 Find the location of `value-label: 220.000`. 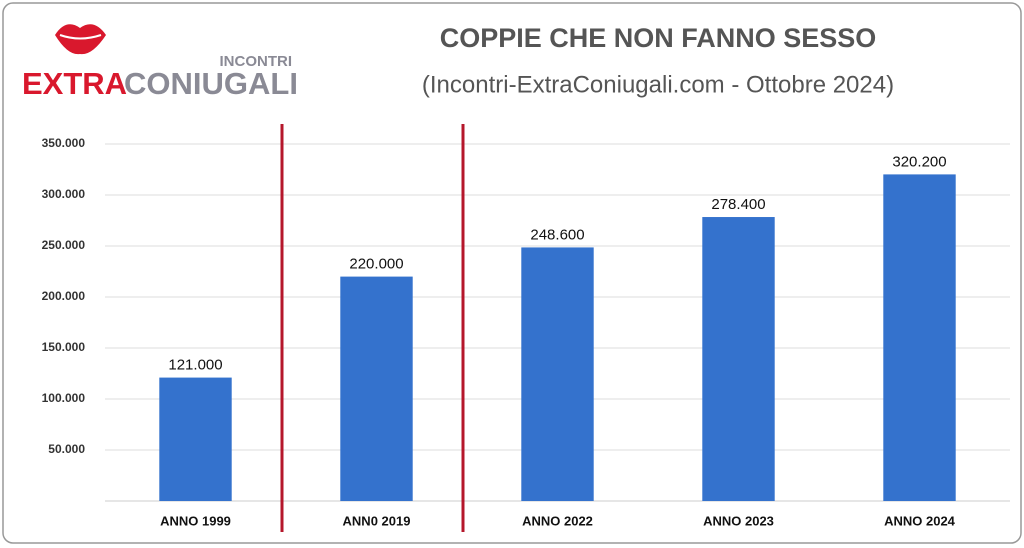

value-label: 220.000 is located at coordinates (376, 264).